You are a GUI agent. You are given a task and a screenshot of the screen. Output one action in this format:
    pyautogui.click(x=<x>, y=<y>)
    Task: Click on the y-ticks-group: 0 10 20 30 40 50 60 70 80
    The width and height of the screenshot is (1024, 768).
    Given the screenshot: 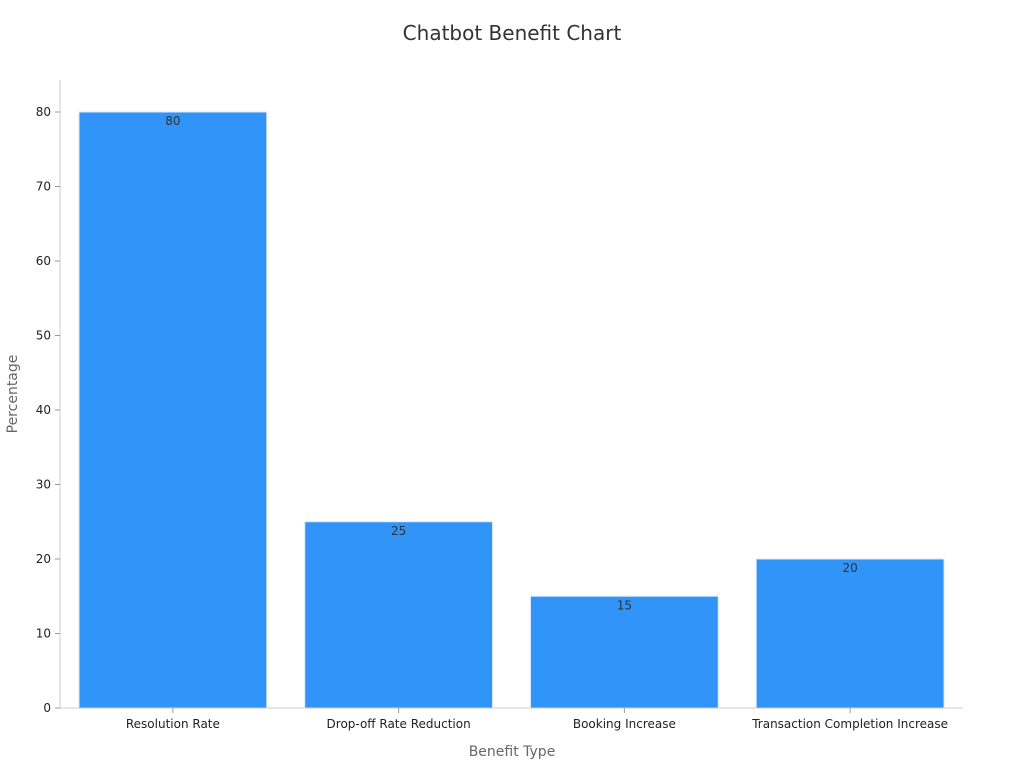 What is the action you would take?
    pyautogui.click(x=48, y=410)
    